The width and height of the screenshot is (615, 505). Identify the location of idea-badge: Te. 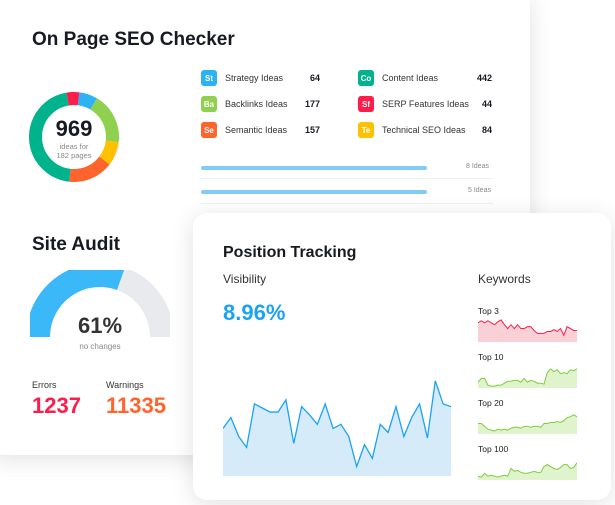
(366, 130).